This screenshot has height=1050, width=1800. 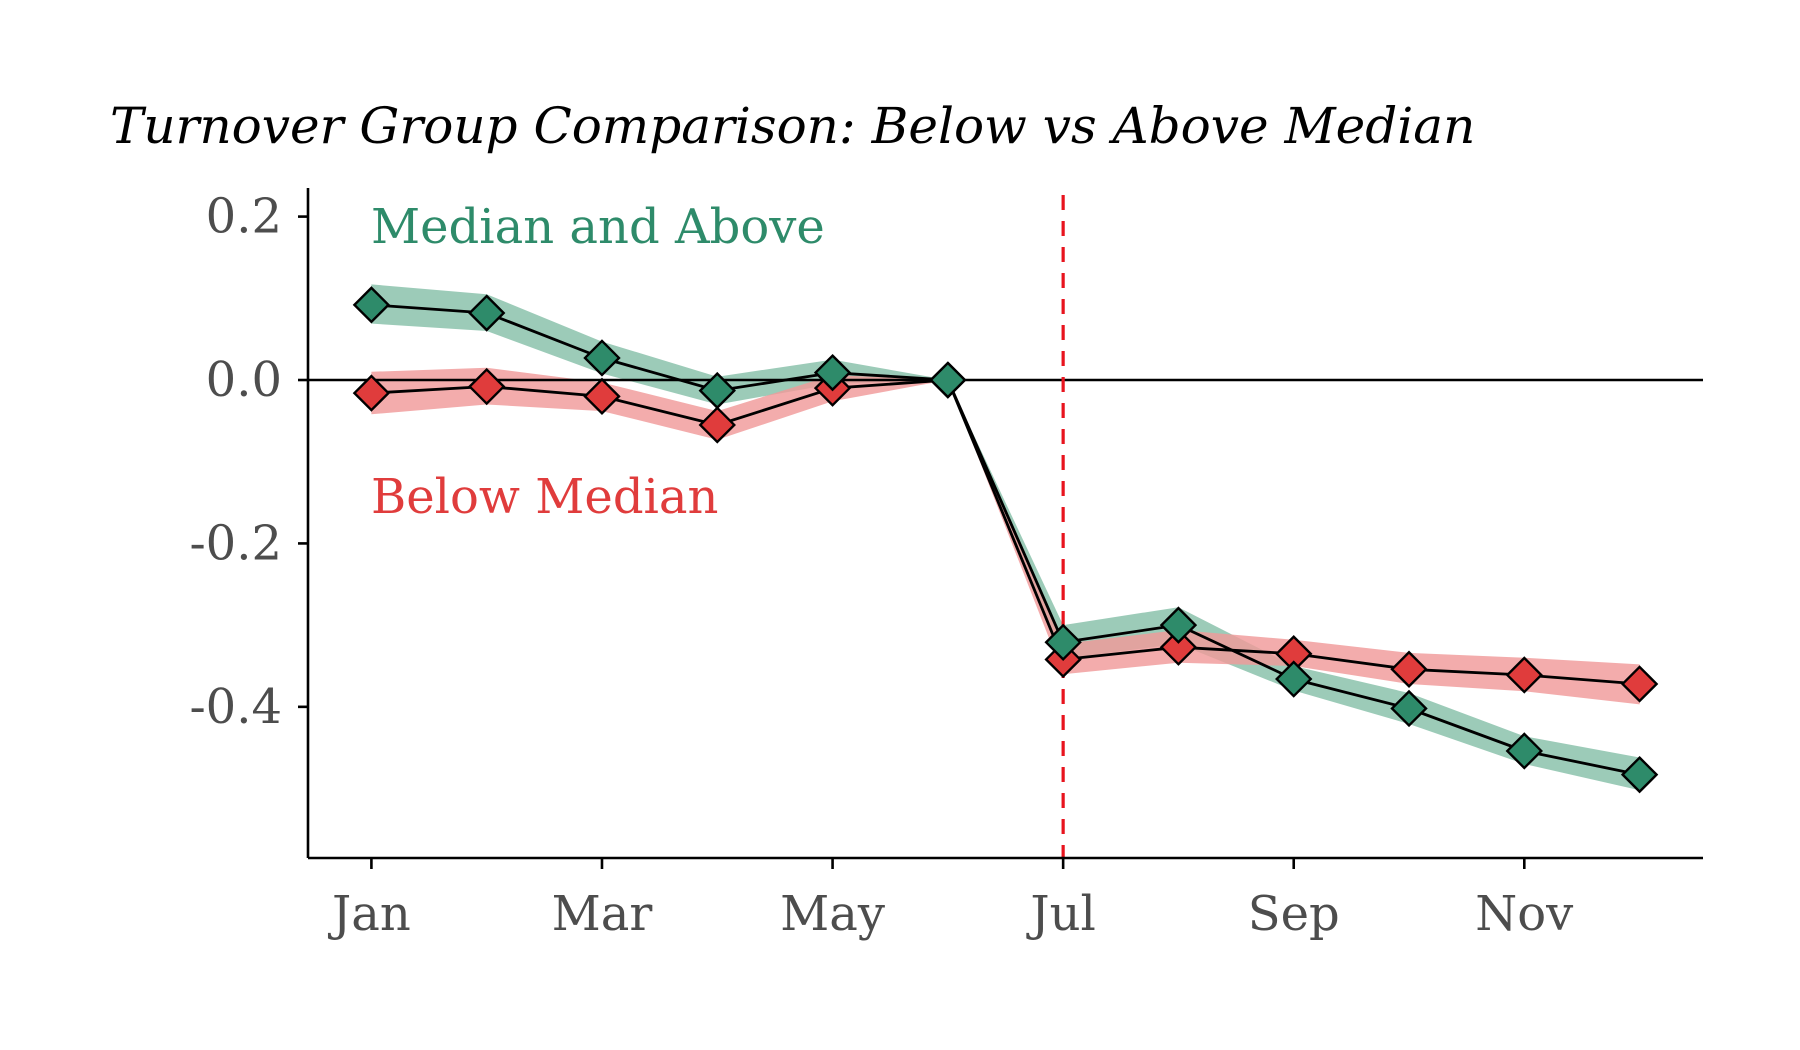 What do you see at coordinates (1524, 914) in the screenshot?
I see `x-tick-label: Nov` at bounding box center [1524, 914].